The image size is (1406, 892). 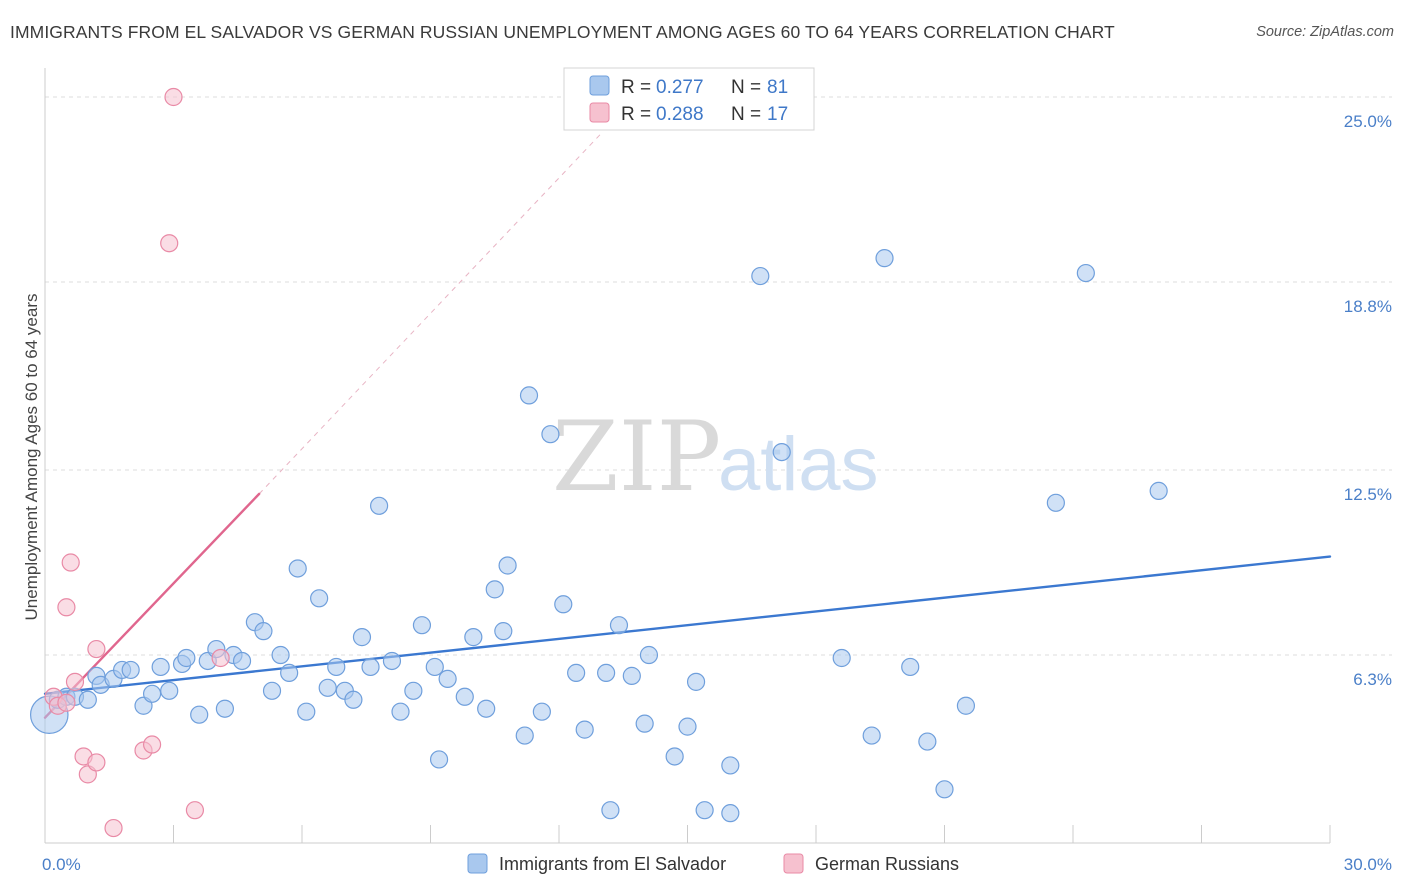 What do you see at coordinates (636, 87) in the screenshot?
I see `legend-r-label-blue: R =` at bounding box center [636, 87].